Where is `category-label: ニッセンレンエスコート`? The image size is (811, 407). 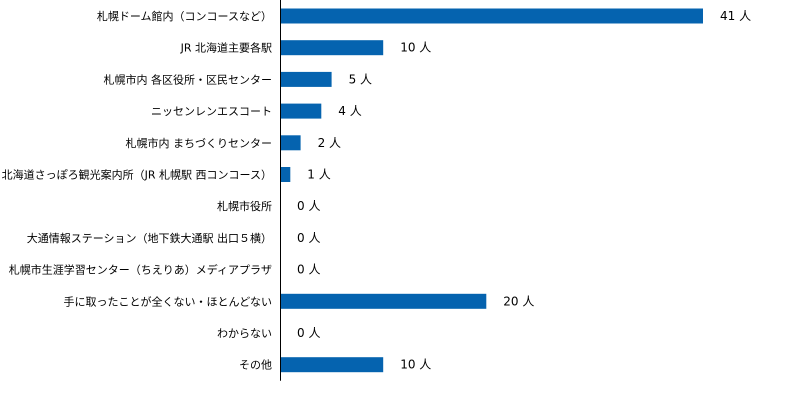
category-label: ニッセンレンエスコート is located at coordinates (211, 111).